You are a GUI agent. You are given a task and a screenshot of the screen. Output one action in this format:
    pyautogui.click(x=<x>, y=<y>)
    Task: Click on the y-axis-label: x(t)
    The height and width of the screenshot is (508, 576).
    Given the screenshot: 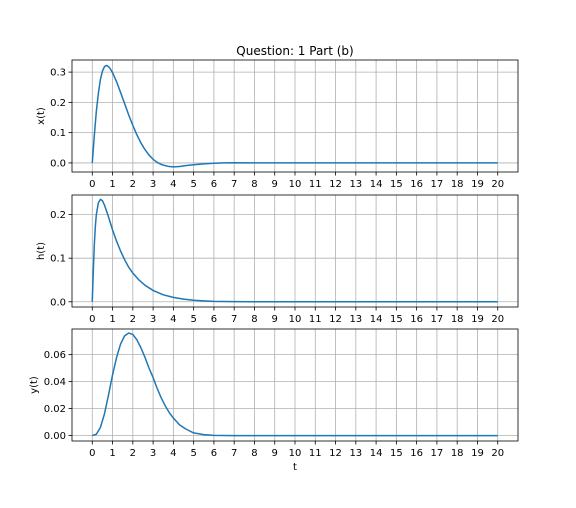 What is the action you would take?
    pyautogui.click(x=41, y=116)
    